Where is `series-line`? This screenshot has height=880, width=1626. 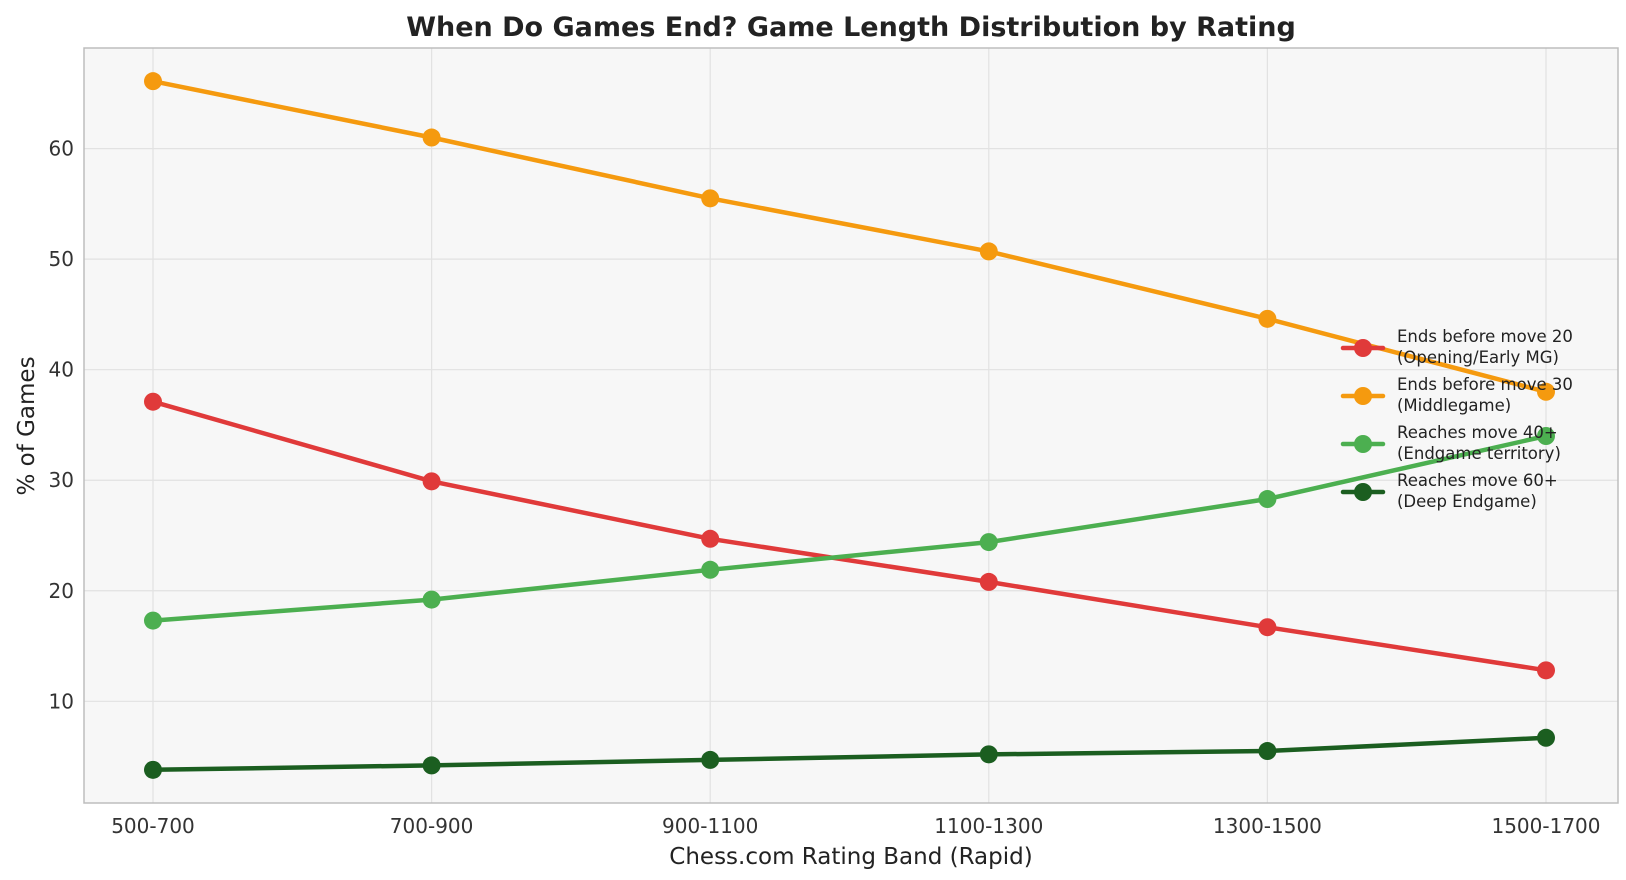
series-line is located at coordinates (849, 754).